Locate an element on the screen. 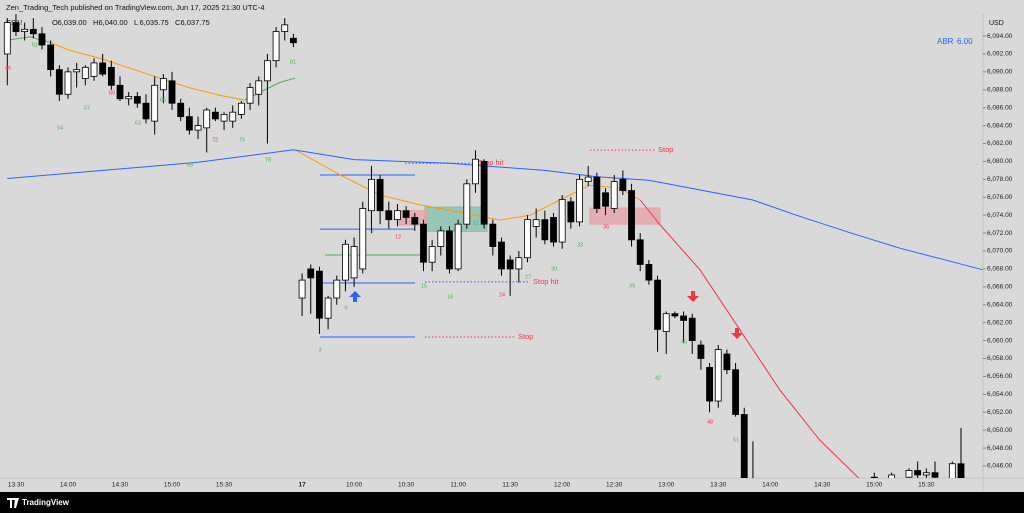 This screenshot has width=1024, height=513. x-tick-label: 15:30 is located at coordinates (926, 485).